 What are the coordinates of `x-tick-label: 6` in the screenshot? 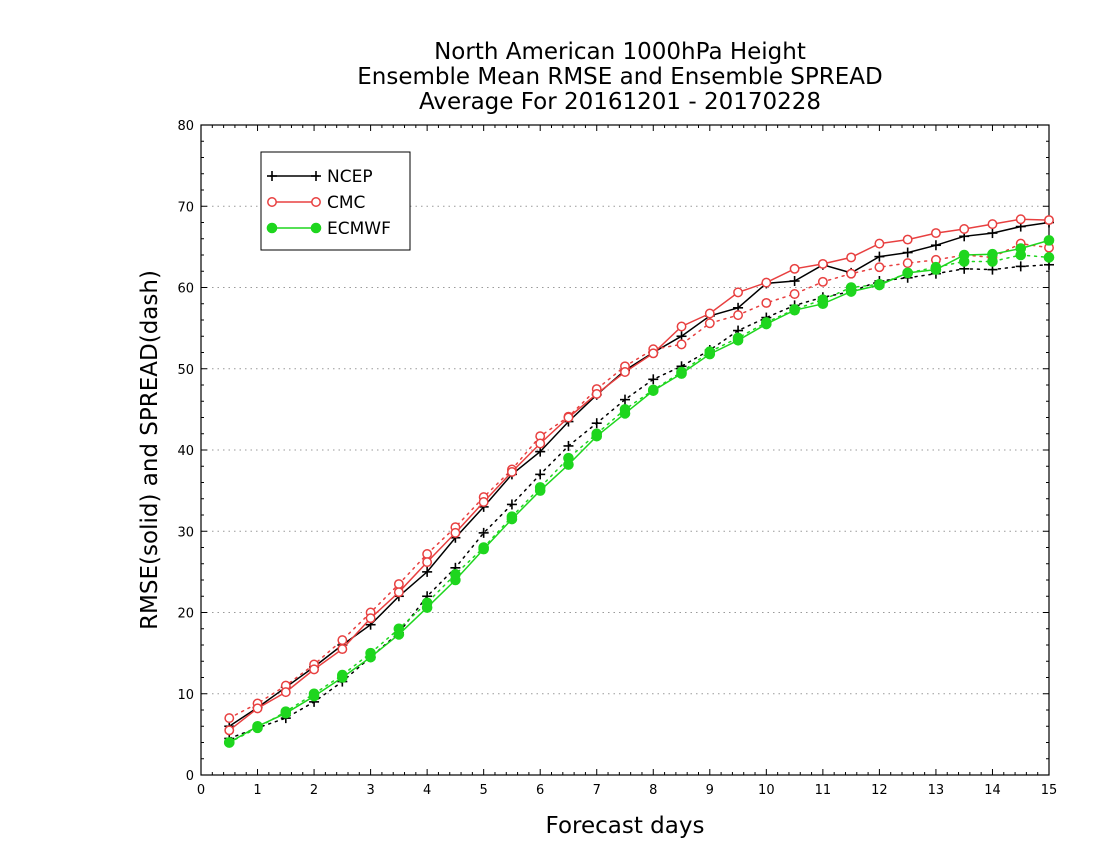 It's located at (540, 790).